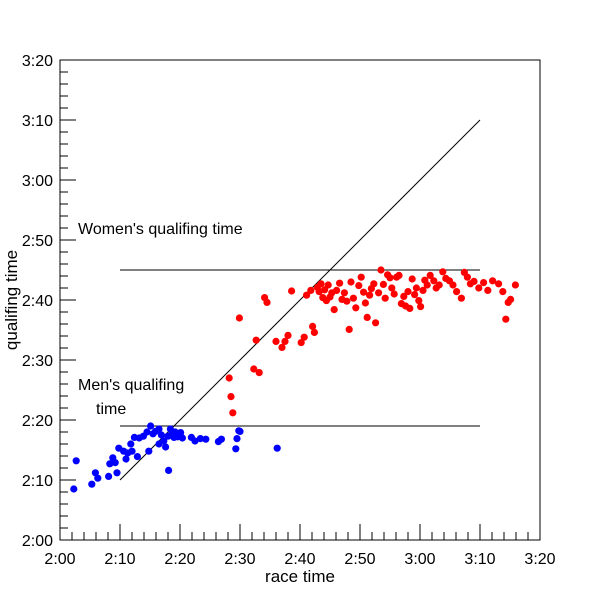 Image resolution: width=600 pixels, height=605 pixels. Describe the element at coordinates (239, 559) in the screenshot. I see `x-tick-label: 2:30` at that location.